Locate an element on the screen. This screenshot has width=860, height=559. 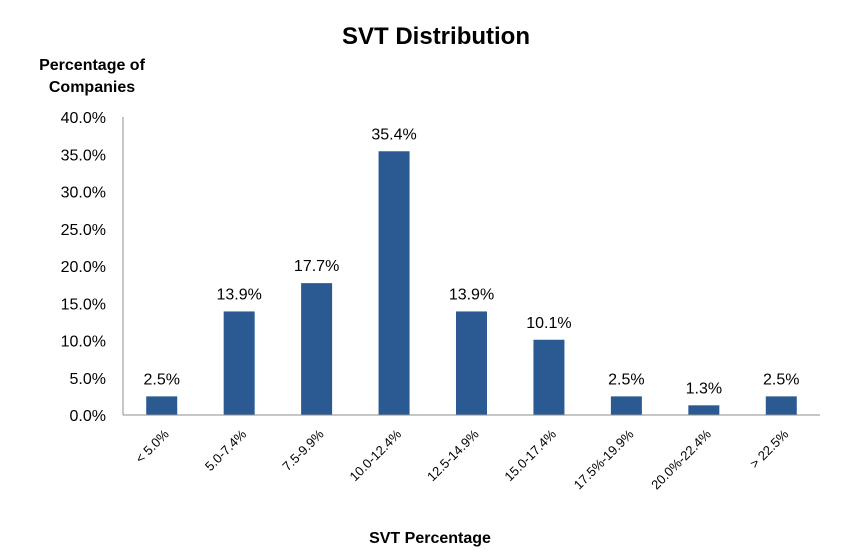
x-axis-title: SVT Percentage is located at coordinates (430, 538).